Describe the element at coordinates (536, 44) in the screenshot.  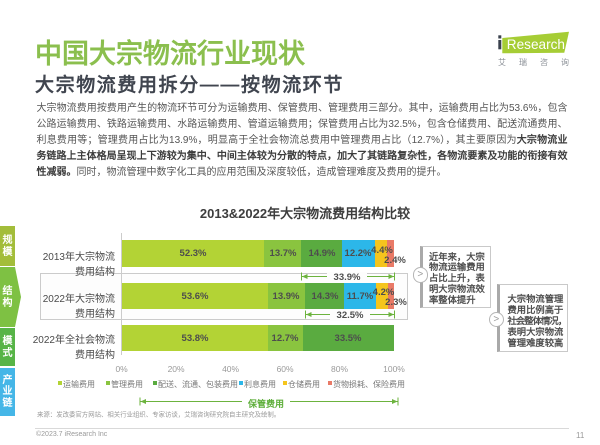
I see `svg-text: Research` at that location.